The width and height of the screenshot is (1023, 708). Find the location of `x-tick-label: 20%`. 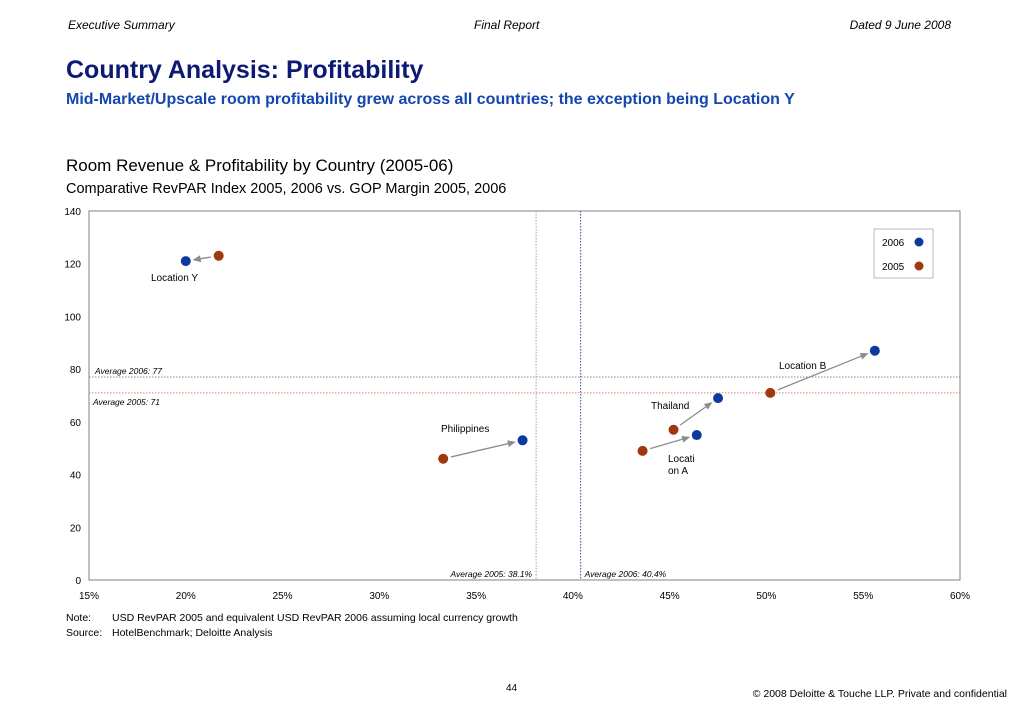

x-tick-label: 20% is located at coordinates (186, 596).